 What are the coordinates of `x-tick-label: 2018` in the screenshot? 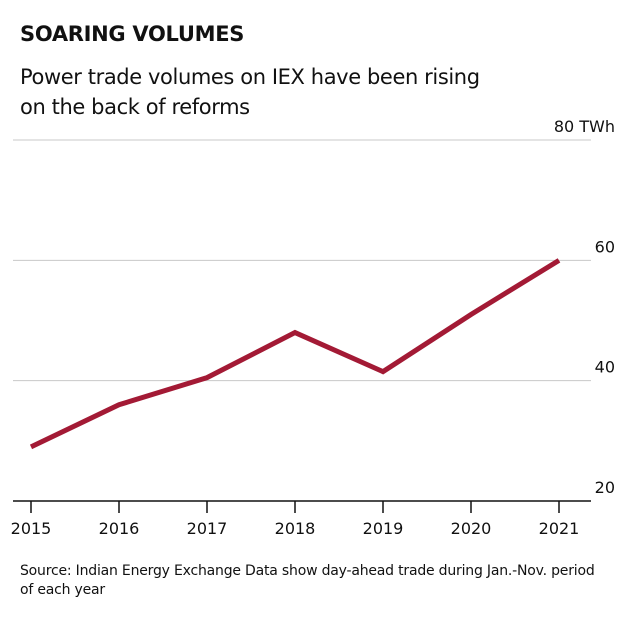 It's located at (295, 528).